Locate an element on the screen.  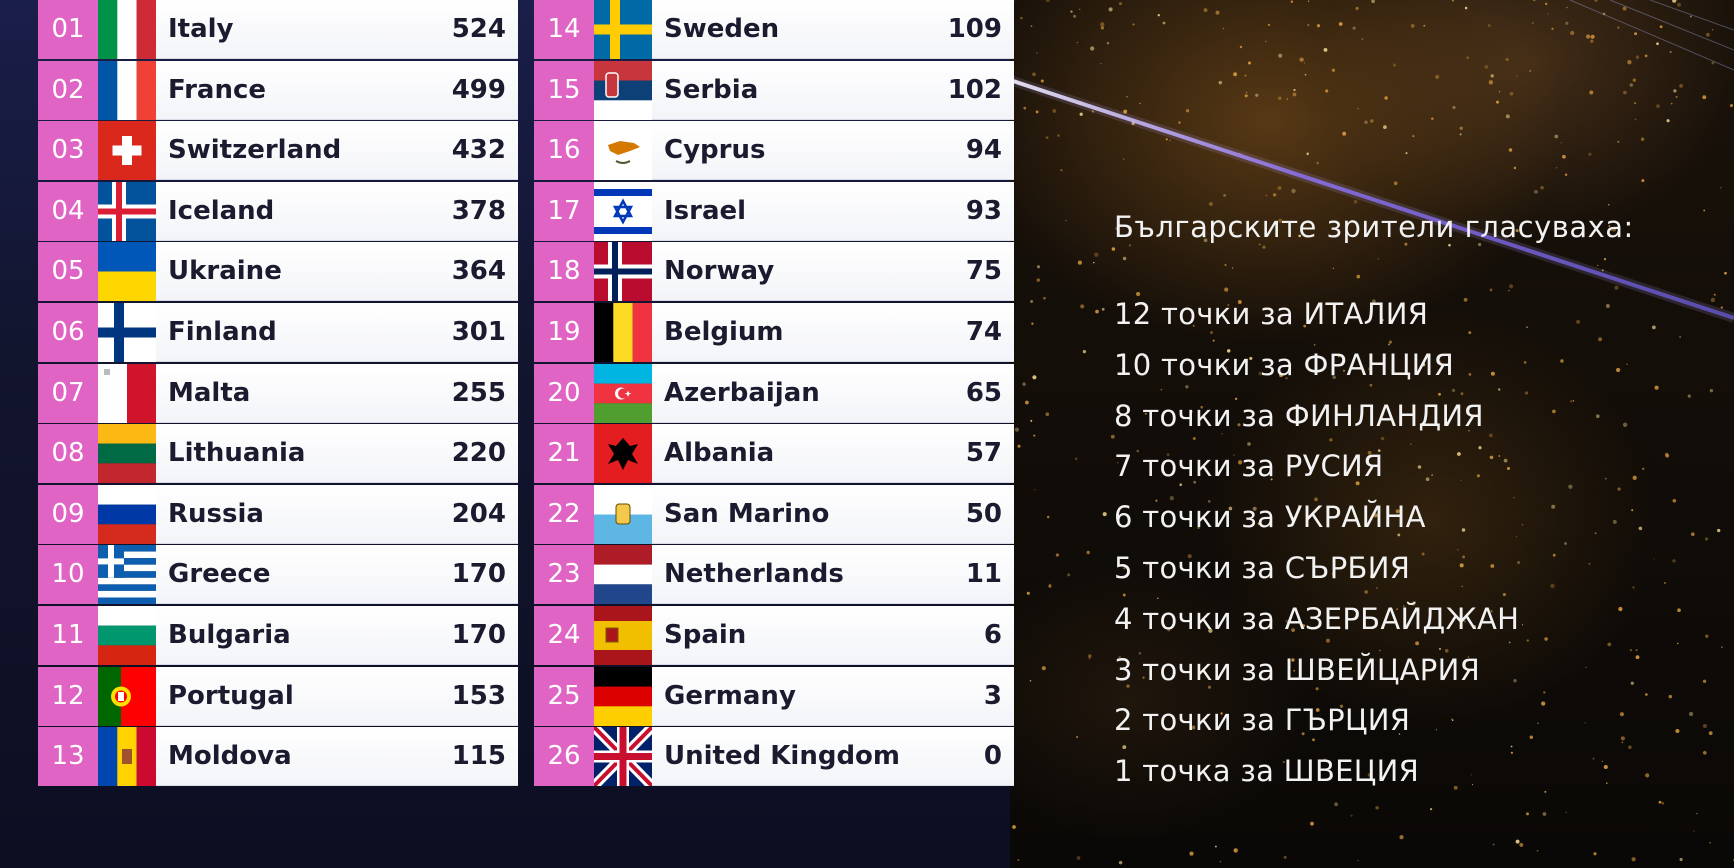
country-score-panel: Italy 524 is located at coordinates (337, 29).